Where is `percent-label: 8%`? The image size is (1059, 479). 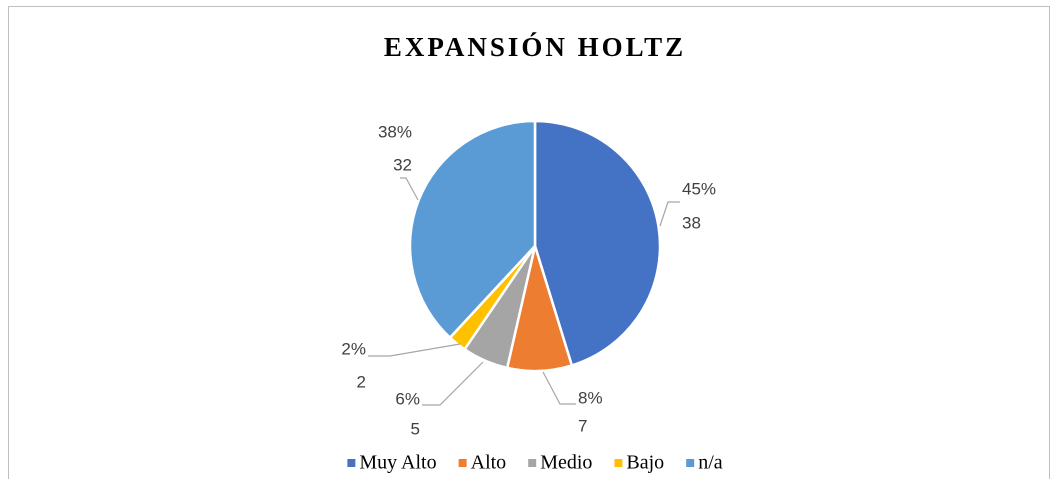
percent-label: 8% is located at coordinates (590, 397).